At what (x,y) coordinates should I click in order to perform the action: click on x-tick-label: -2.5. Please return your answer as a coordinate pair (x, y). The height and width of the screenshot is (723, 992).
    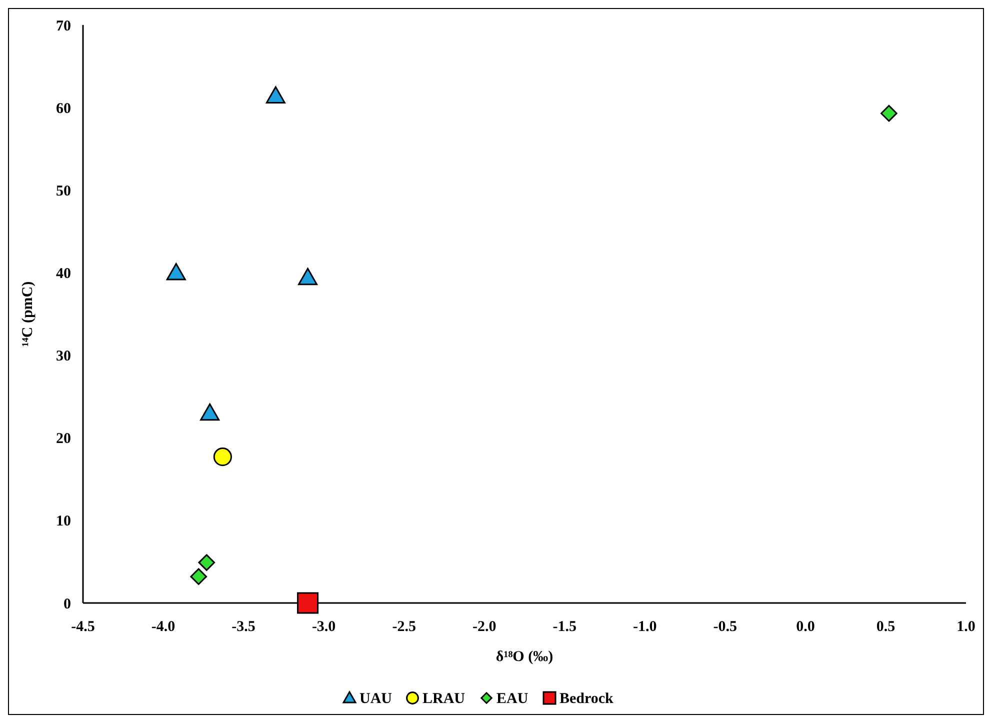
    Looking at the image, I should click on (404, 627).